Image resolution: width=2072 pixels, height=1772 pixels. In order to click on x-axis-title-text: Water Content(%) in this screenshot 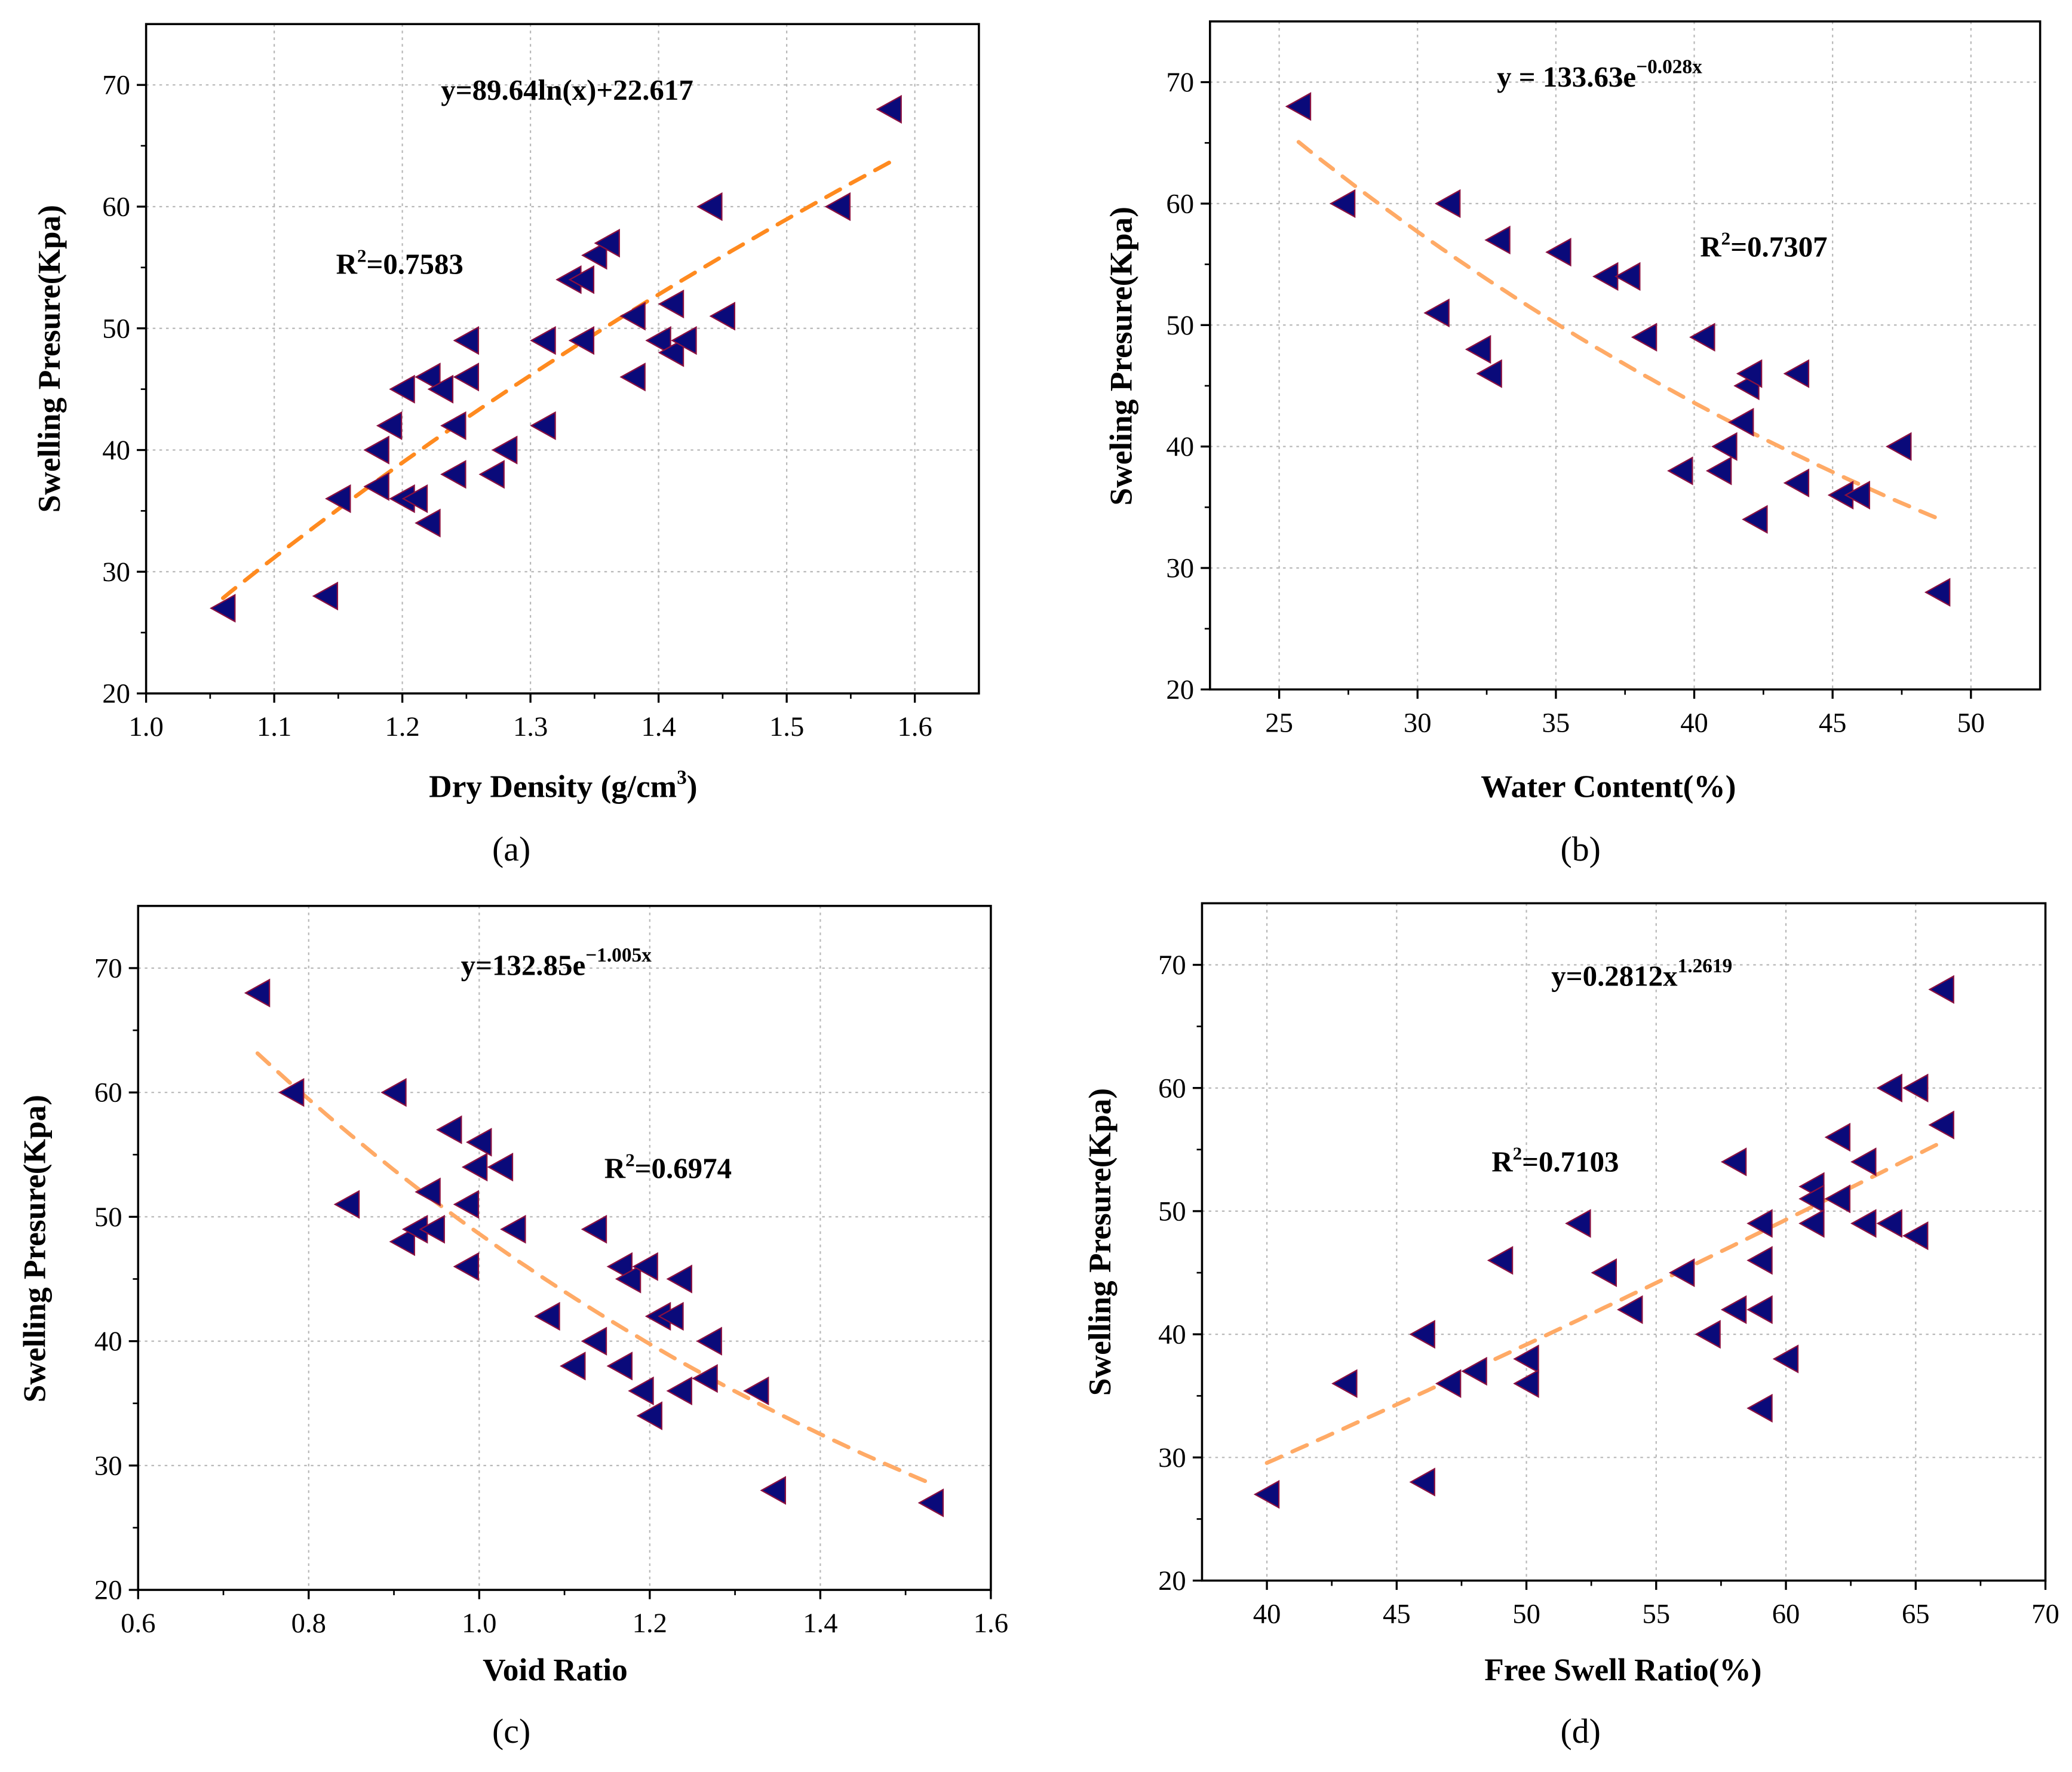, I will do `click(1608, 786)`.